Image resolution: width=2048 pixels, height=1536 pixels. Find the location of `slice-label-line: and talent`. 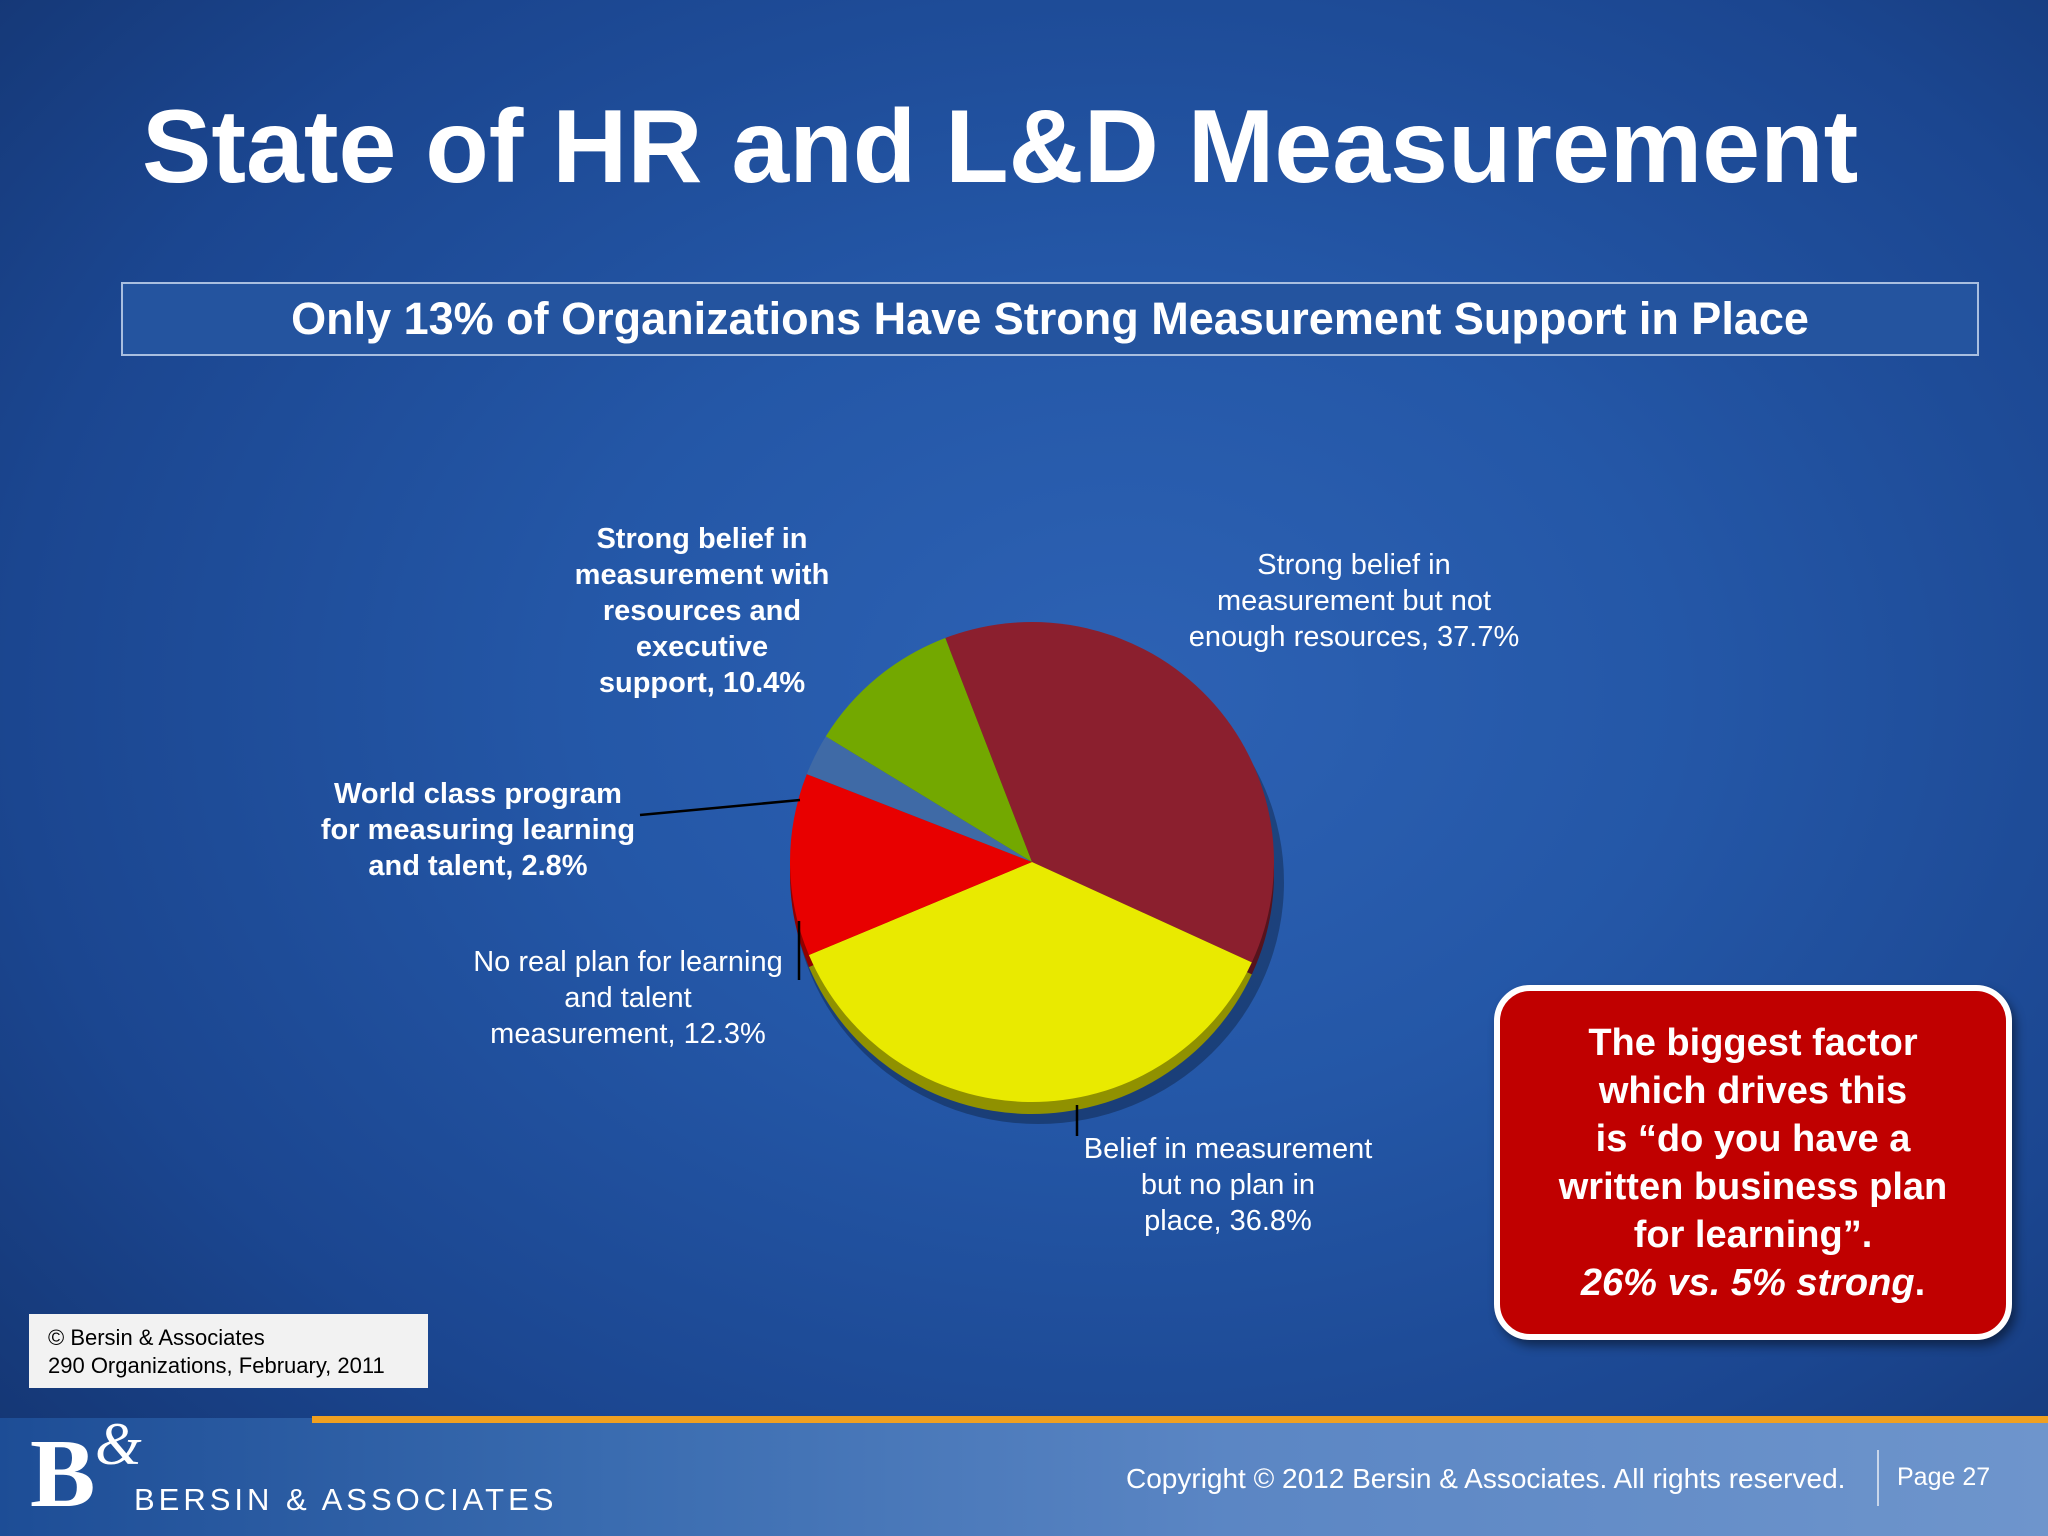

slice-label-line: and talent is located at coordinates (627, 998).